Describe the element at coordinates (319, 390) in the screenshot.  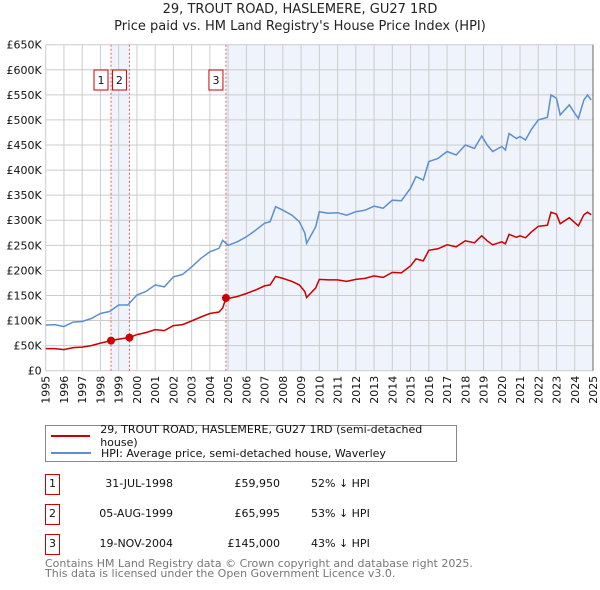
I see `x-tick-label: 2010` at that location.